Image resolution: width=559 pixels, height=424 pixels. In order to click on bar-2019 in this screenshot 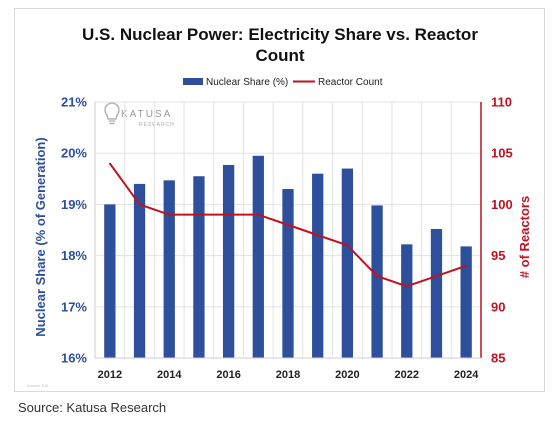, I will do `click(318, 265)`.